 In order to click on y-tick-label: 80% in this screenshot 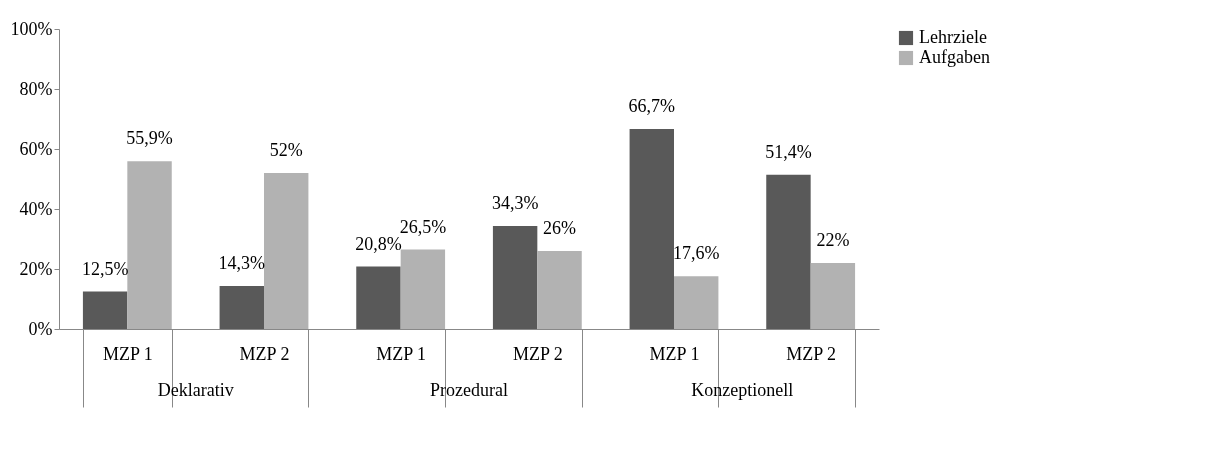, I will do `click(36, 88)`.